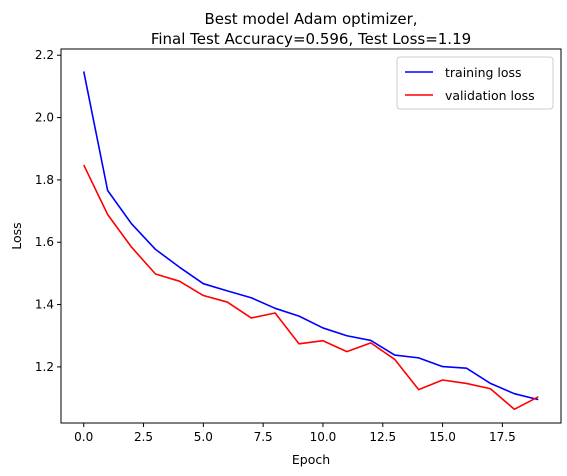  What do you see at coordinates (310, 19) in the screenshot?
I see `chart-title-line1: Best model Adam optimizer,` at bounding box center [310, 19].